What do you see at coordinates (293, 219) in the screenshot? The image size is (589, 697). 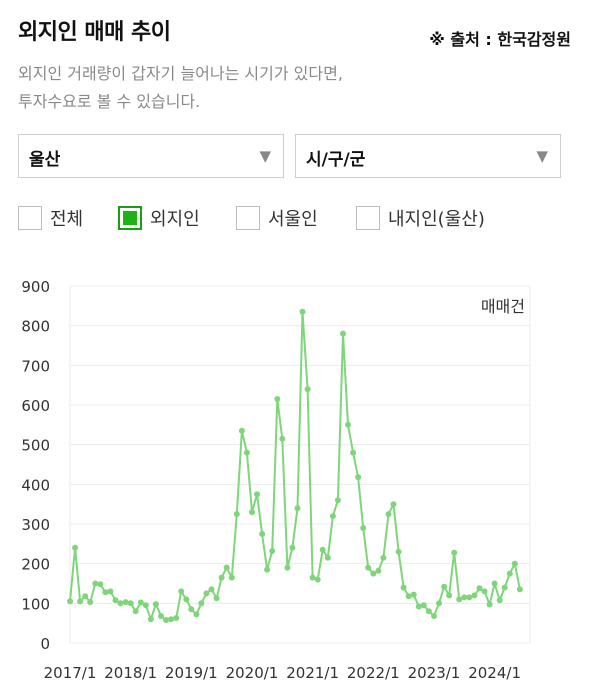 I see `checkbox-label: 서울인` at bounding box center [293, 219].